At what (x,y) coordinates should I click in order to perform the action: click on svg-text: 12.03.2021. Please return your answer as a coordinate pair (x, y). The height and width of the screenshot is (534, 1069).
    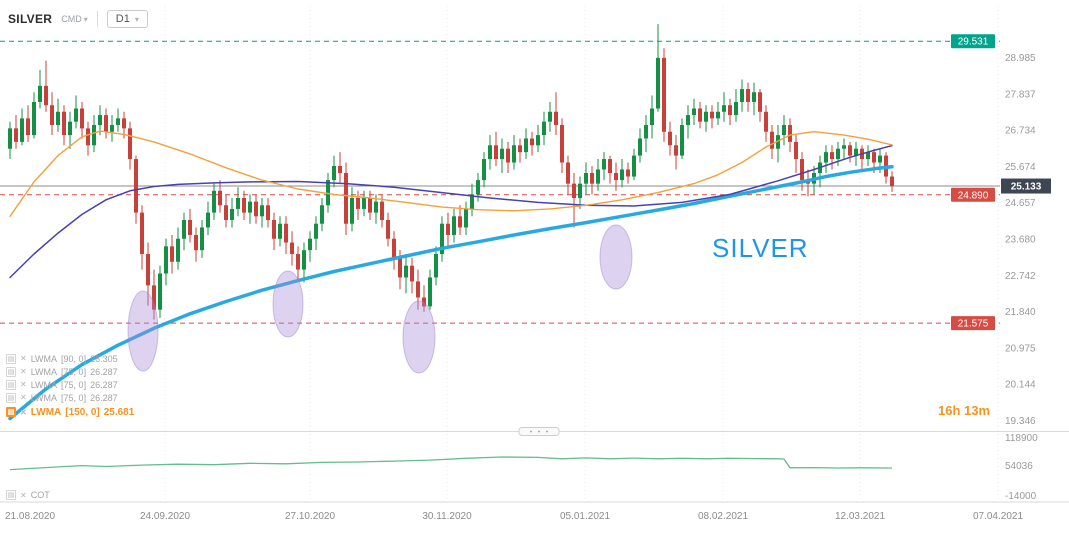
    Looking at the image, I should click on (860, 516).